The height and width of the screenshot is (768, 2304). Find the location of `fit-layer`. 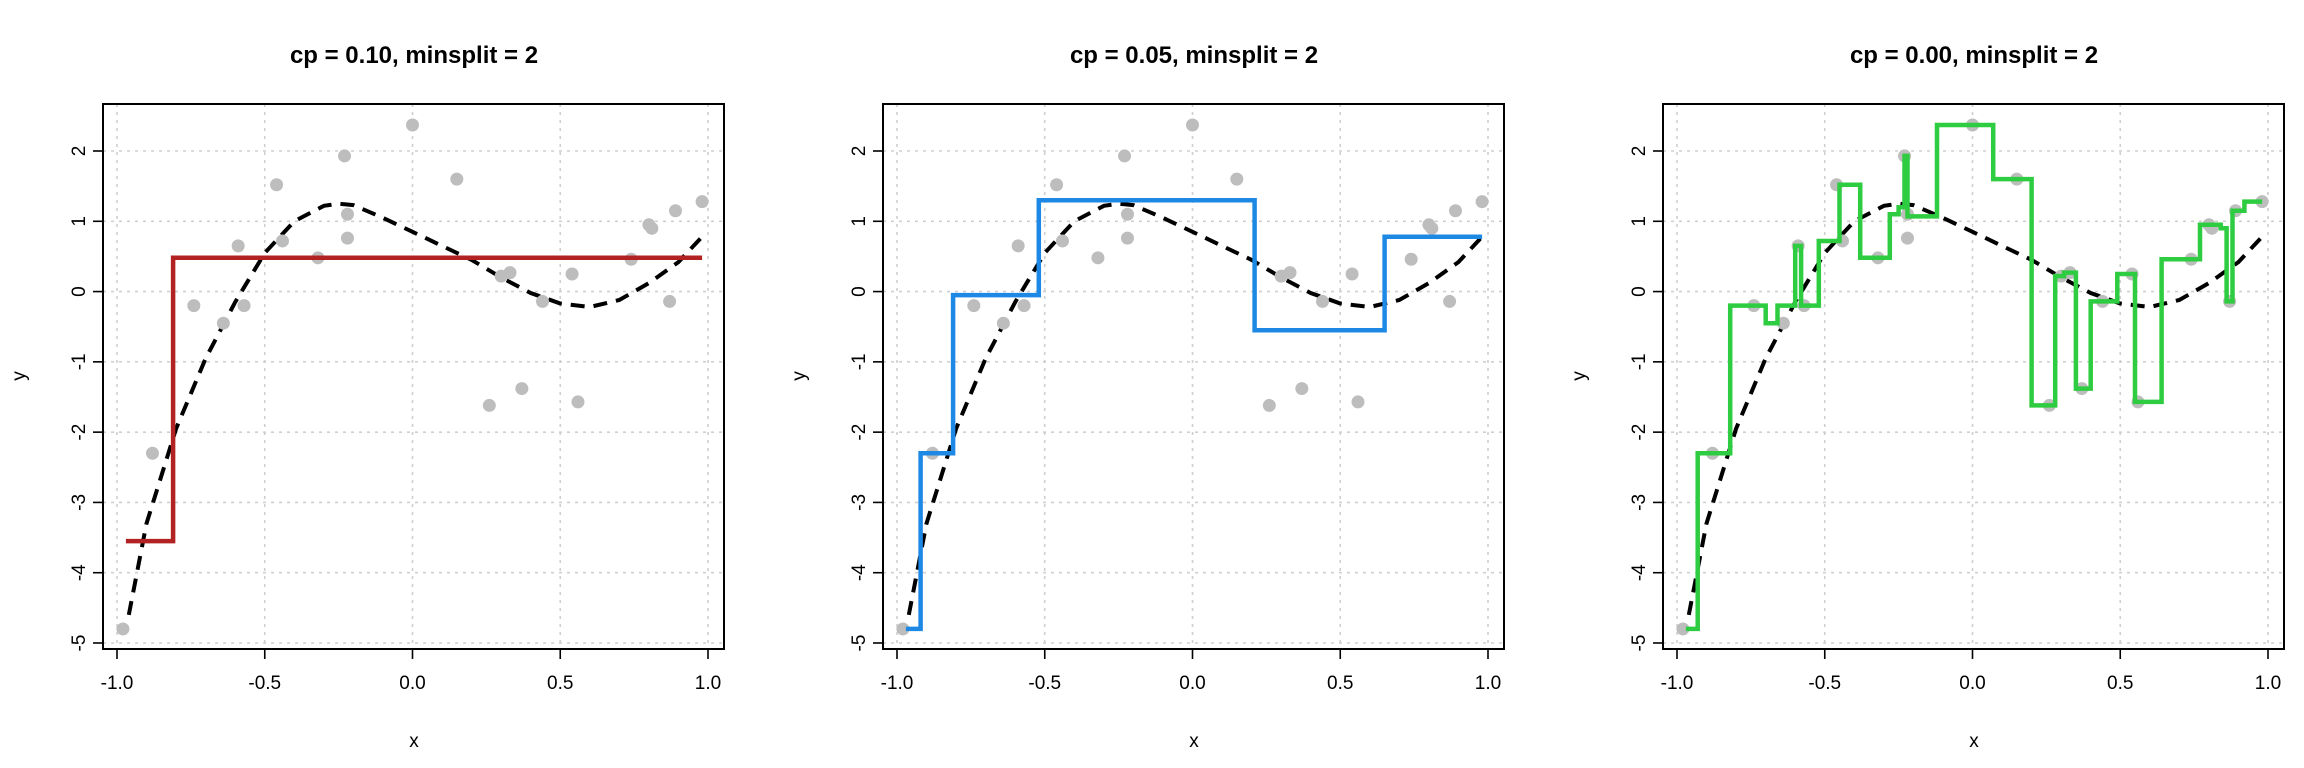

fit-layer is located at coordinates (1194, 414).